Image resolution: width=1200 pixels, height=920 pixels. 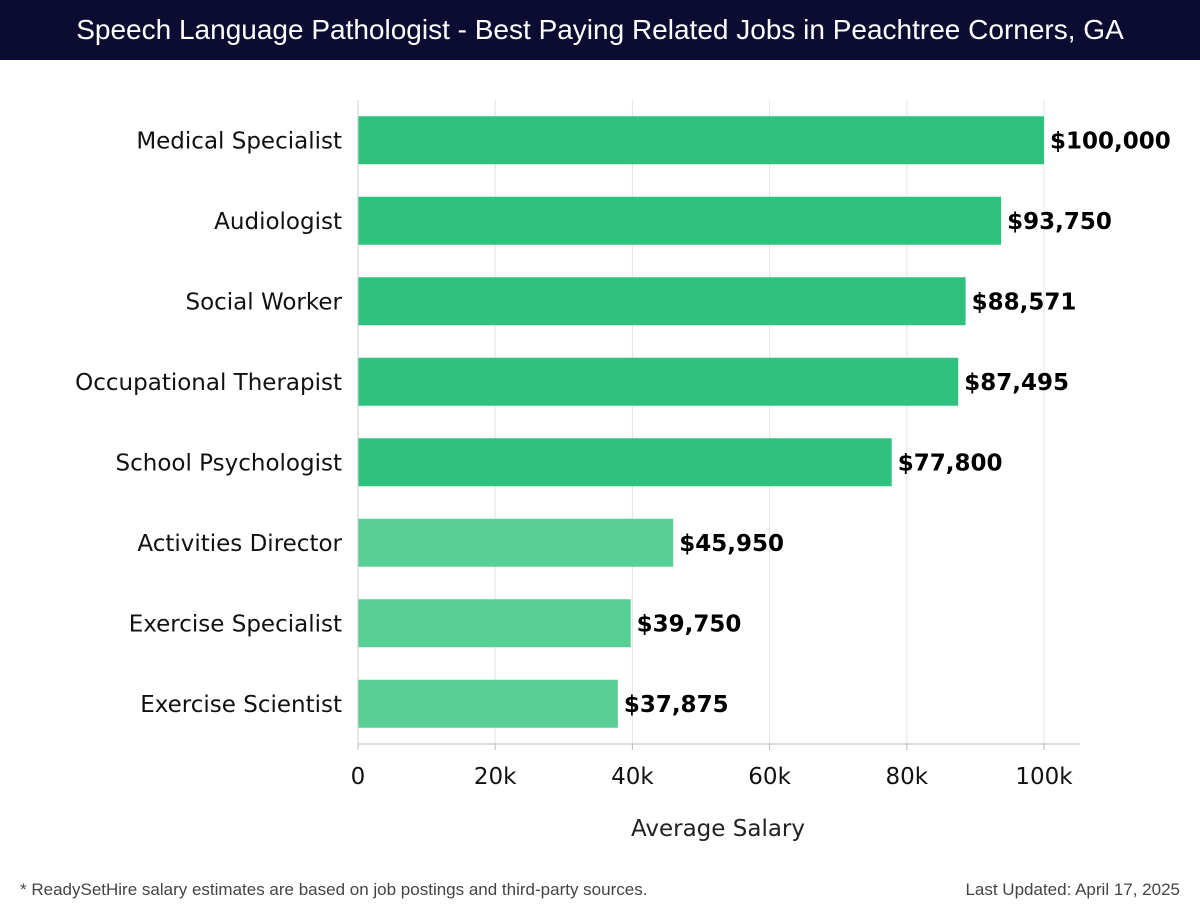 What do you see at coordinates (239, 141) in the screenshot?
I see `category-label: Medical Specialist` at bounding box center [239, 141].